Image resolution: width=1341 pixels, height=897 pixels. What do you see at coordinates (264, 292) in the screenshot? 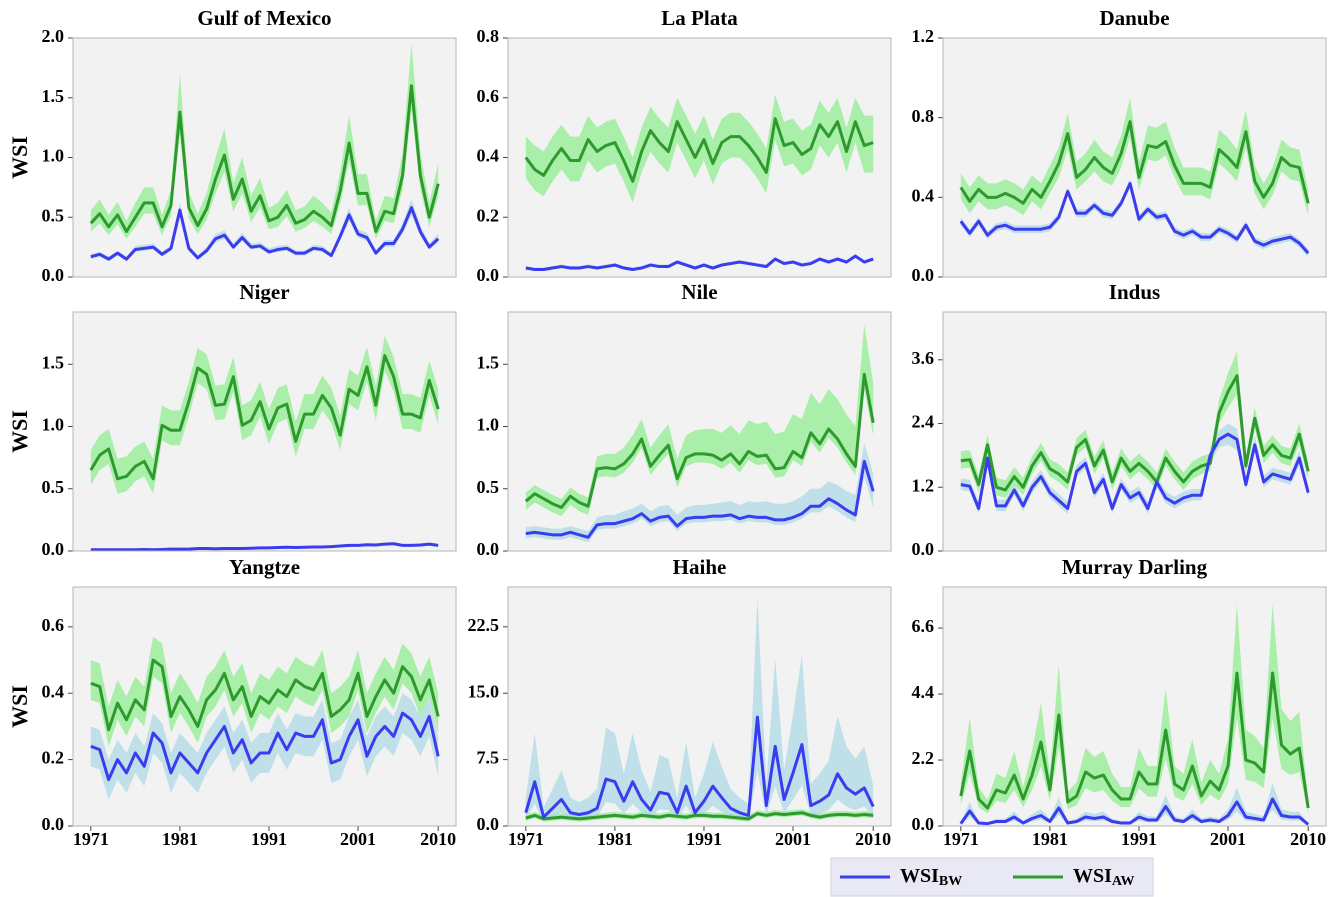
I see `panel-title: Niger` at bounding box center [264, 292].